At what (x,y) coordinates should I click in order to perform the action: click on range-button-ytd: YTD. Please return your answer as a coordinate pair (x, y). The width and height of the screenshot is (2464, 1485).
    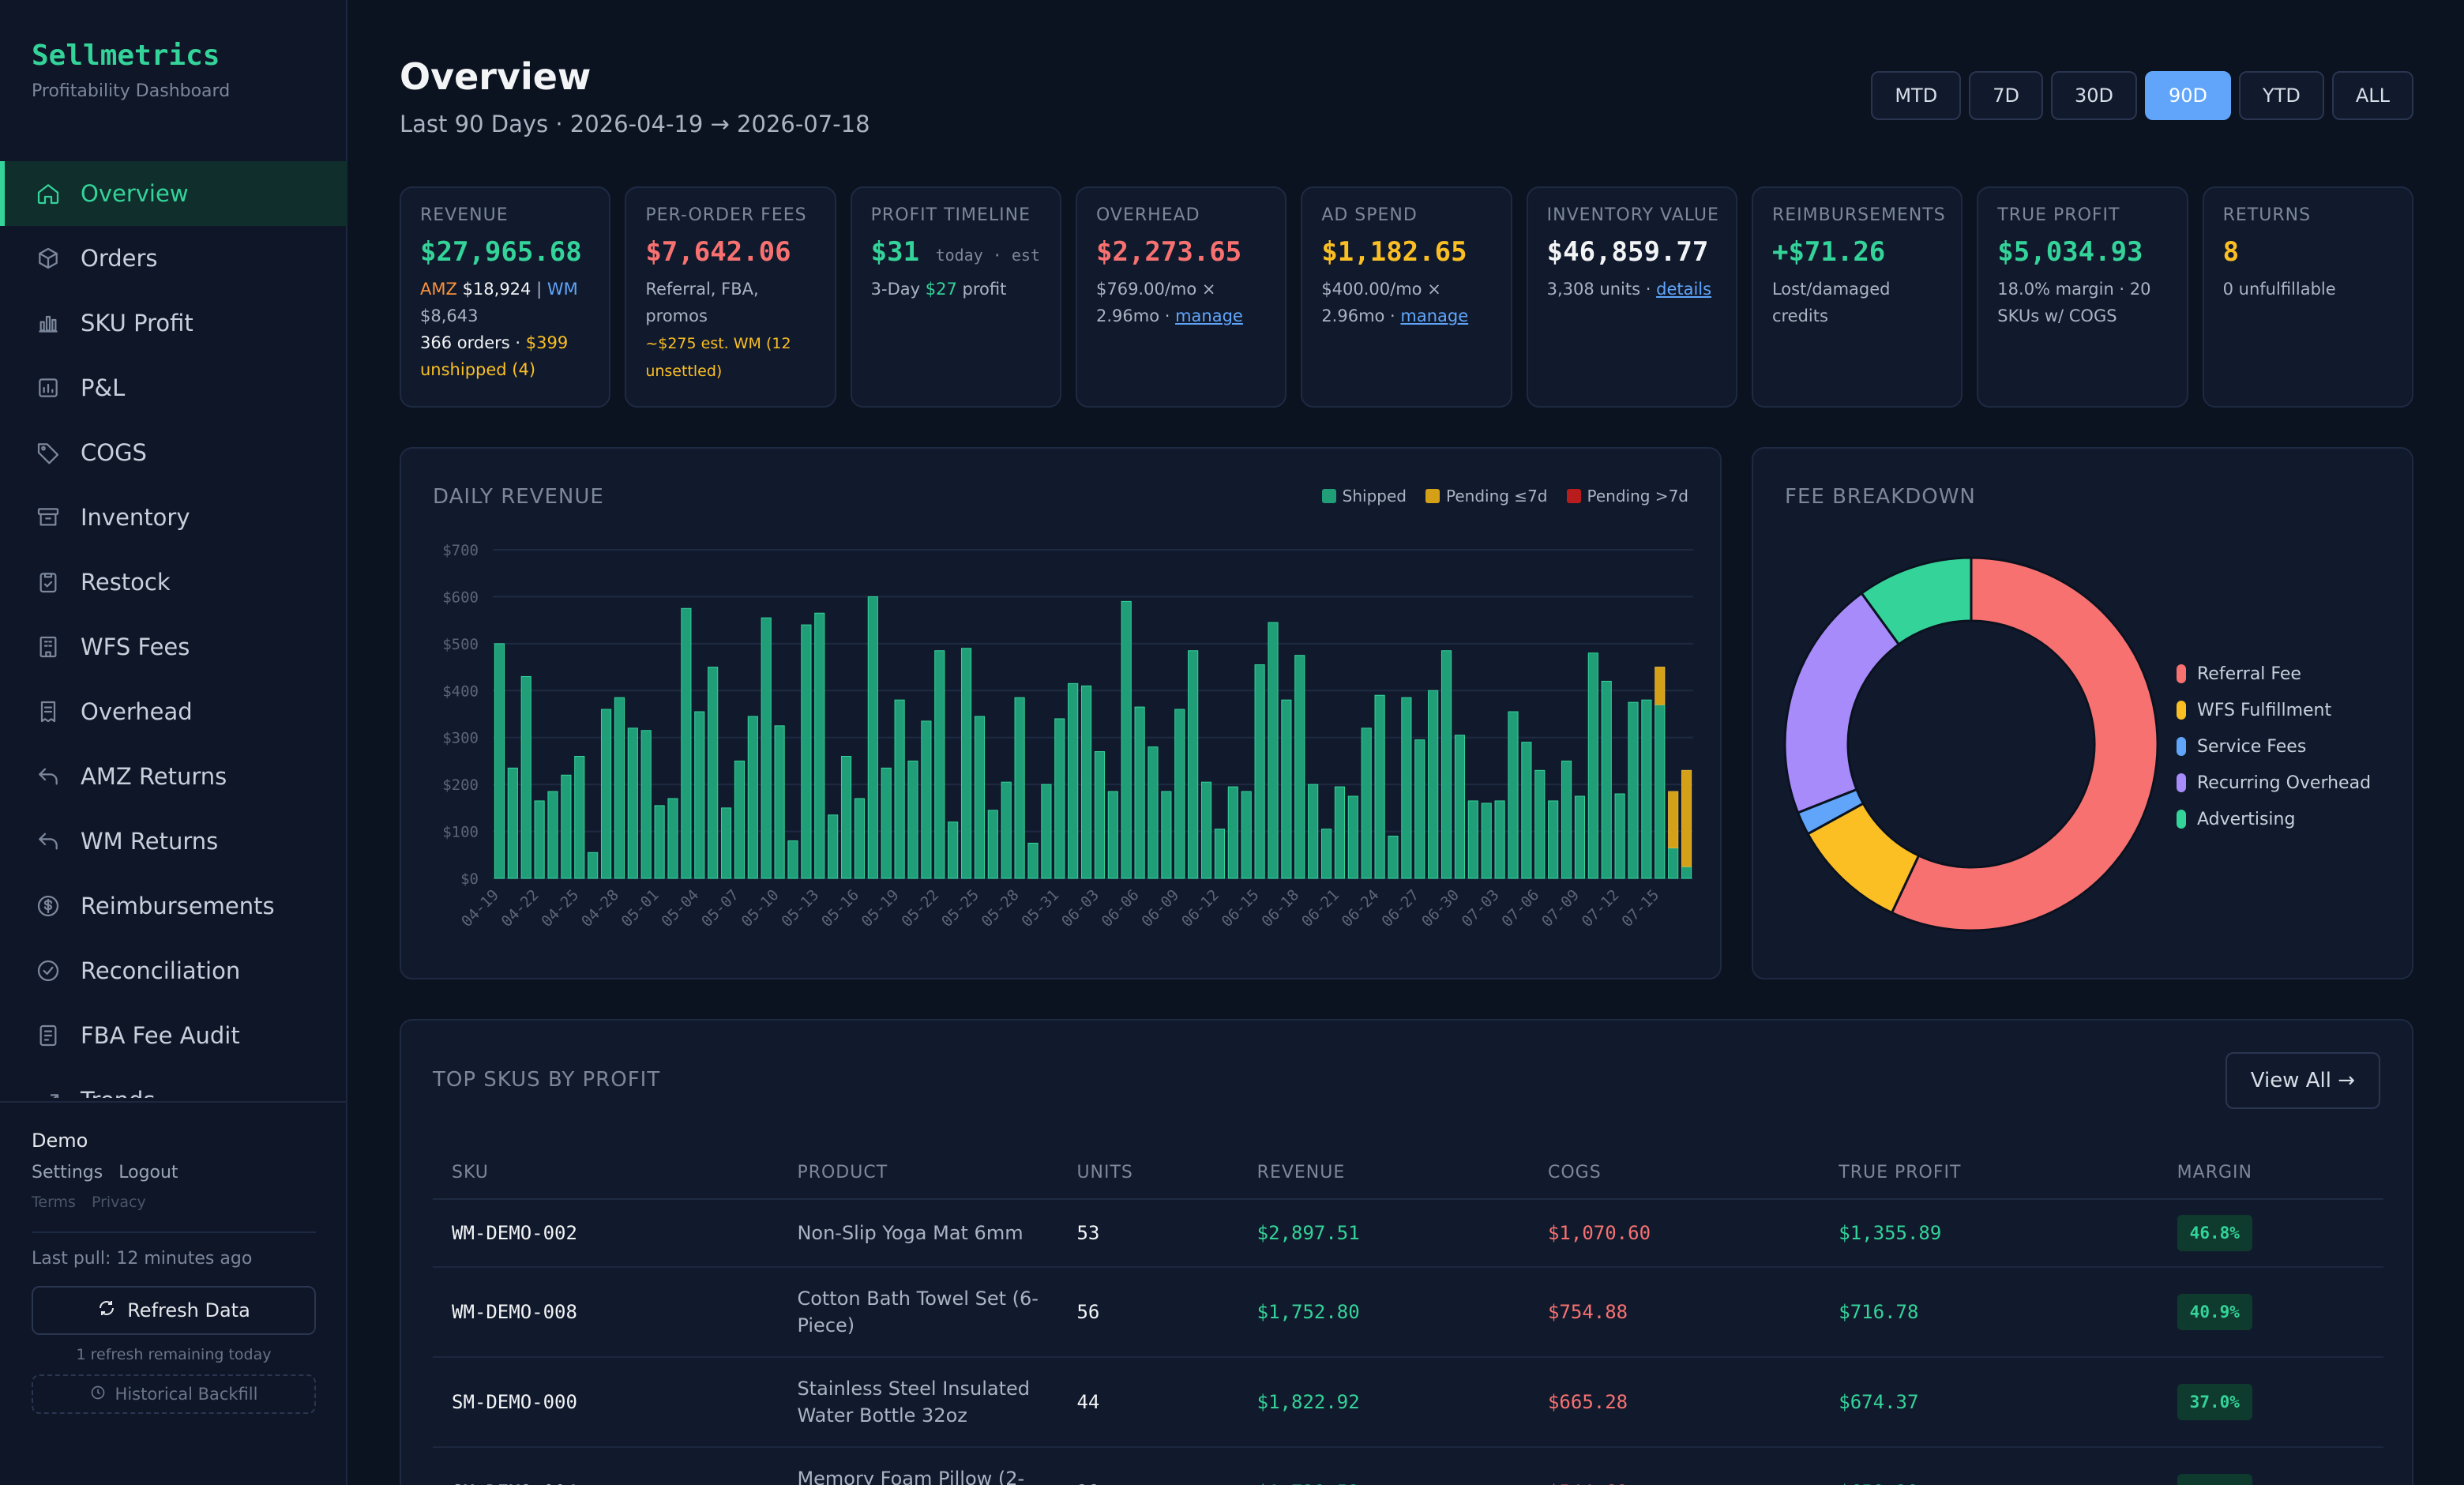
    Looking at the image, I should click on (2281, 95).